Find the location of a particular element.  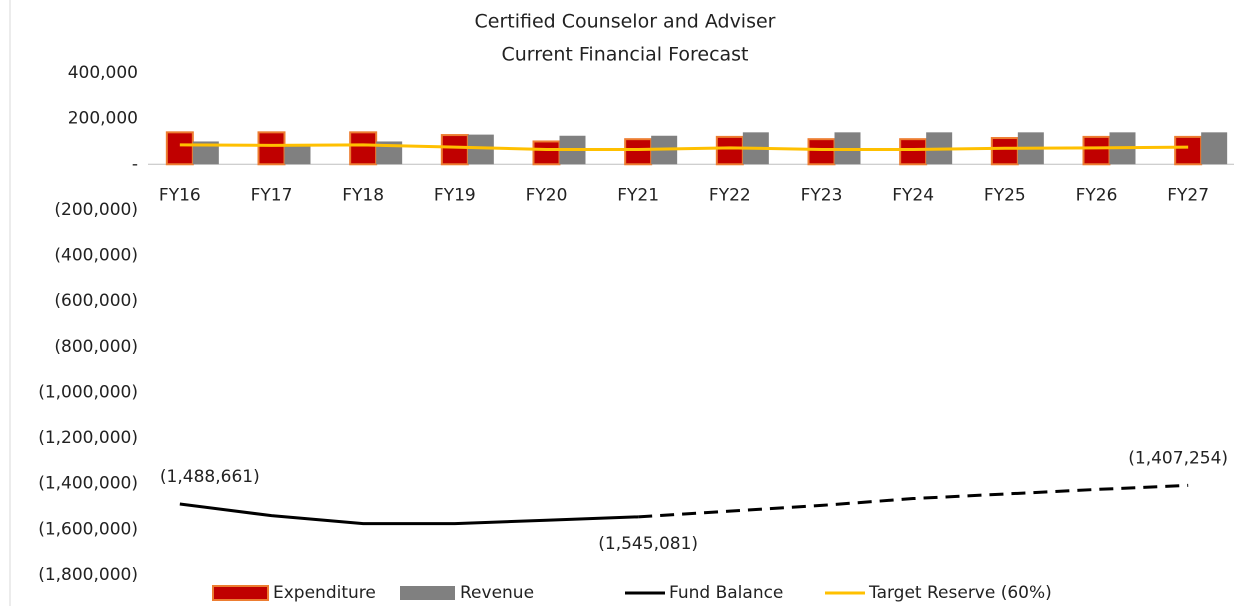

data-label: (1,488,661) is located at coordinates (210, 477).